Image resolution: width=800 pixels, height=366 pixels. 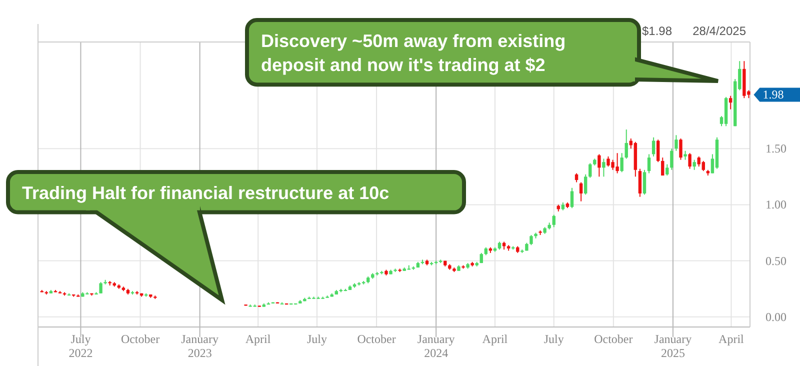 What do you see at coordinates (80, 346) in the screenshot?
I see `x-tick-label: July 2022` at bounding box center [80, 346].